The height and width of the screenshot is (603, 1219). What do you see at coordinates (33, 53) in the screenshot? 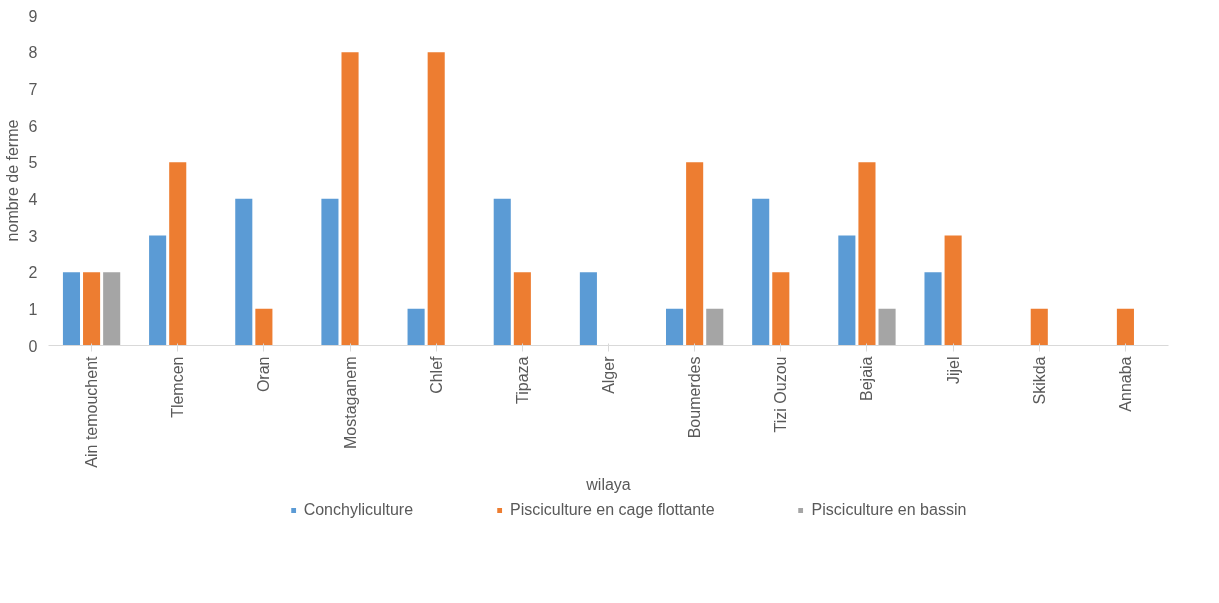
I see `y-tick-label: 8` at bounding box center [33, 53].